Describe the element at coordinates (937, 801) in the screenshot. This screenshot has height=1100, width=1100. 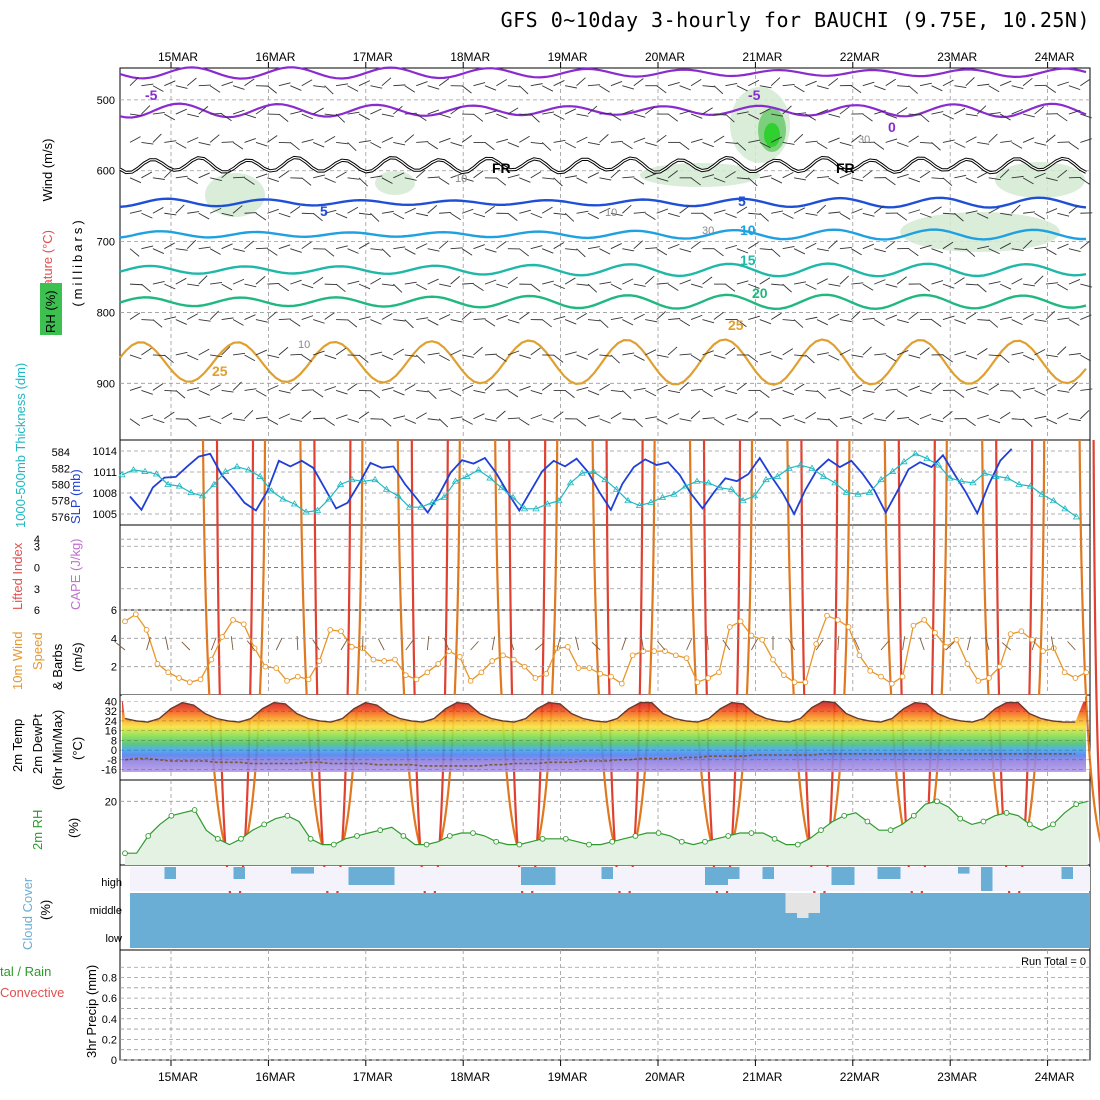
I see `rh-marker` at that location.